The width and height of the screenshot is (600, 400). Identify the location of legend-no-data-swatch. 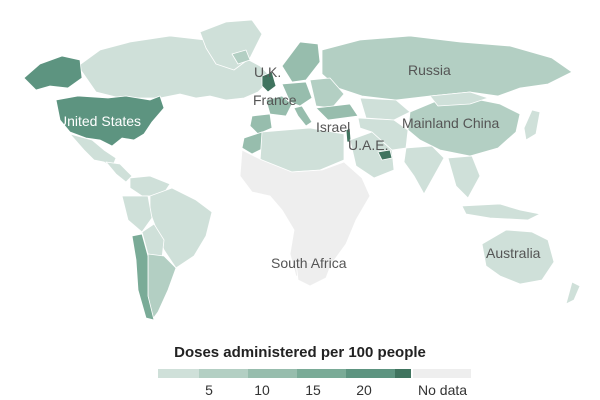
(442, 373).